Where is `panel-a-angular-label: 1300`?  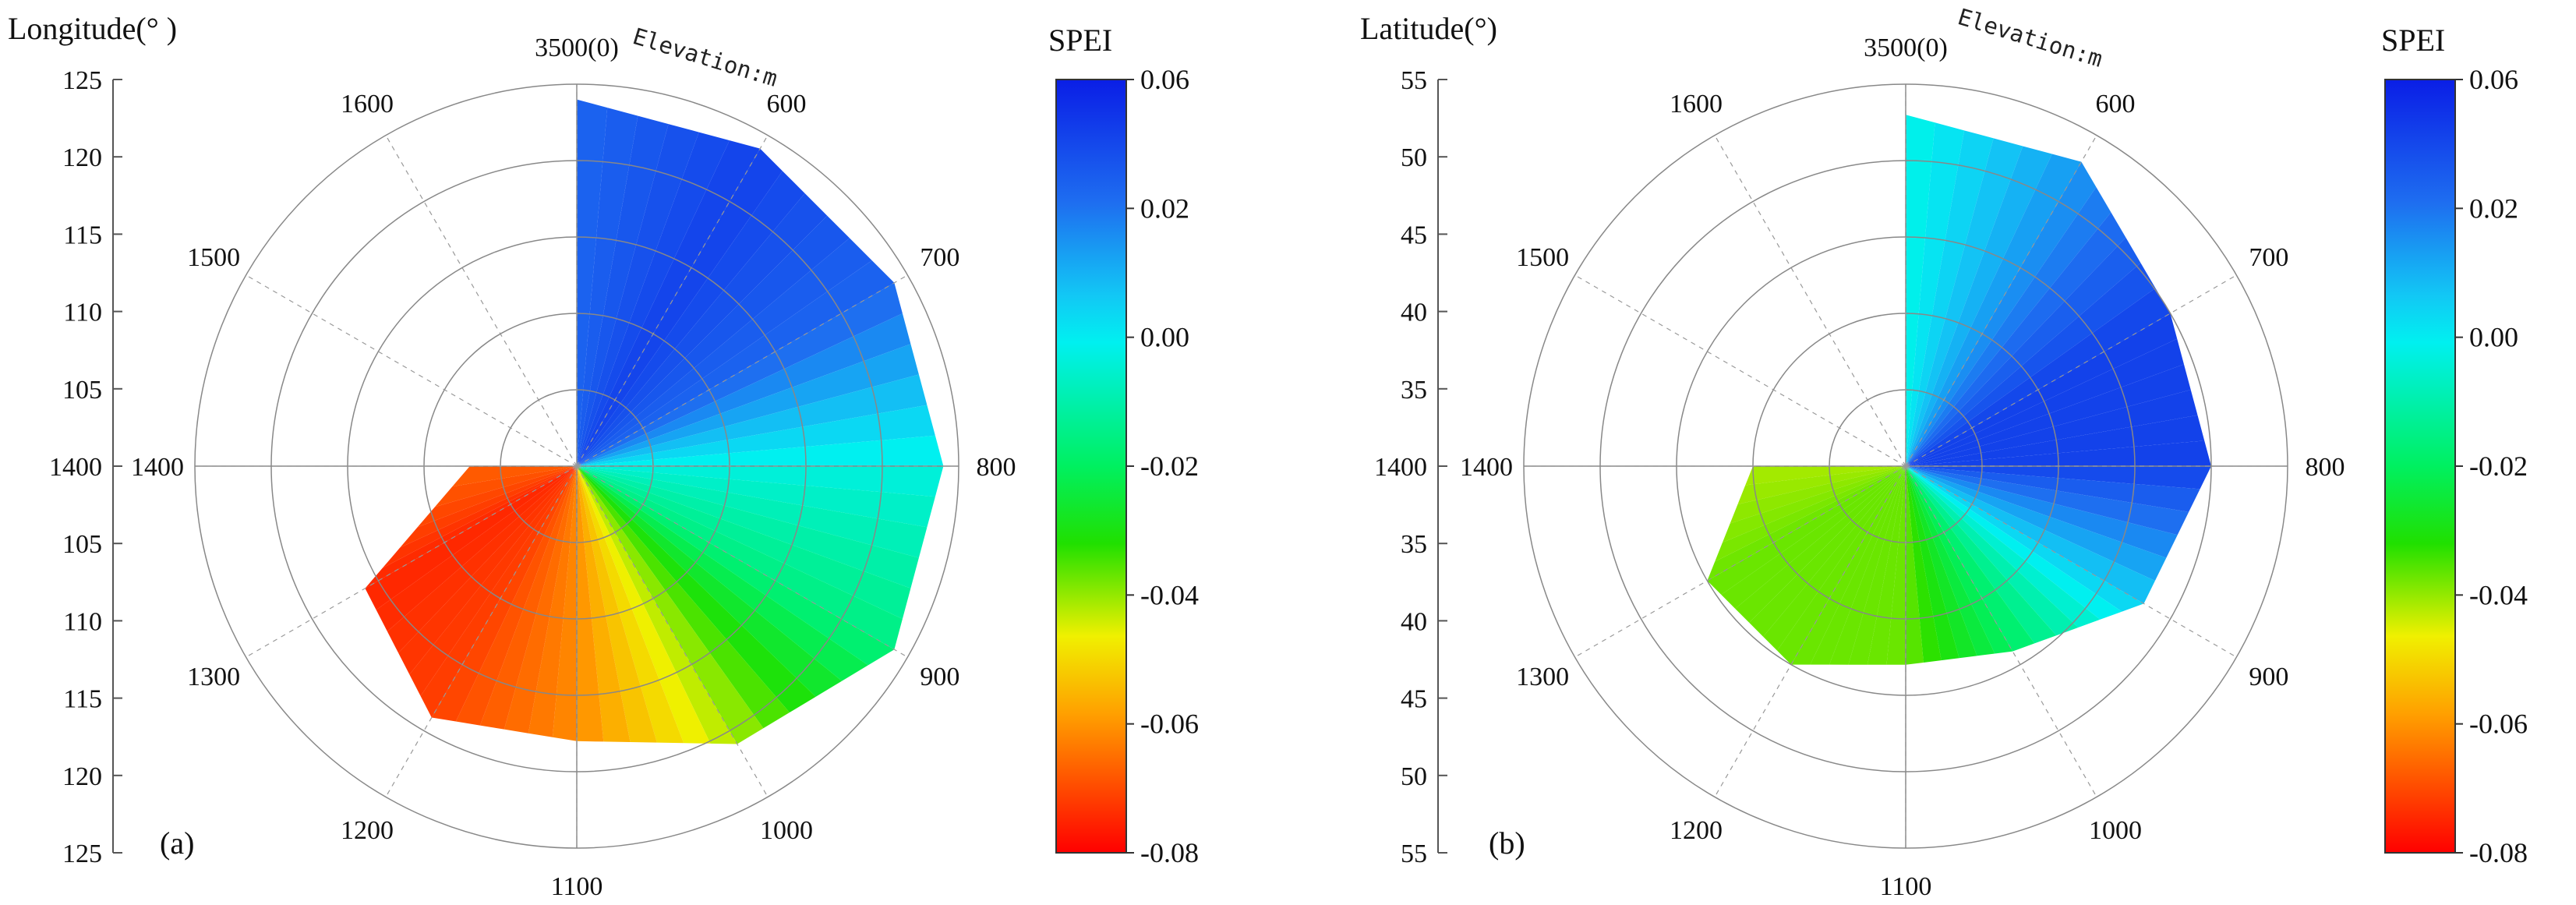 panel-a-angular-label: 1300 is located at coordinates (213, 677).